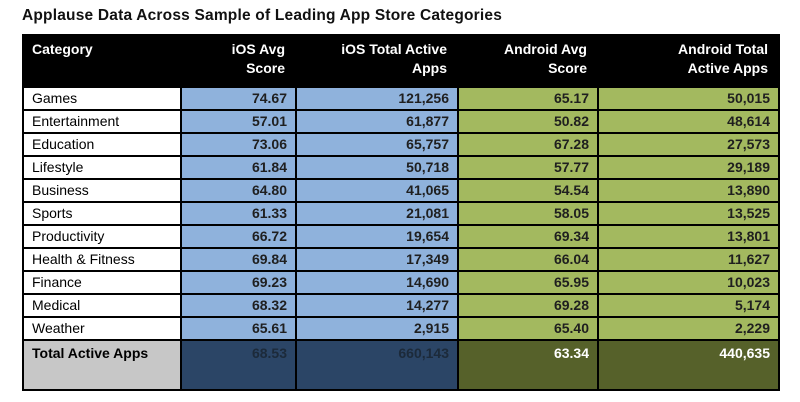  I want to click on ios-avg-cell: 64.80, so click(238, 190).